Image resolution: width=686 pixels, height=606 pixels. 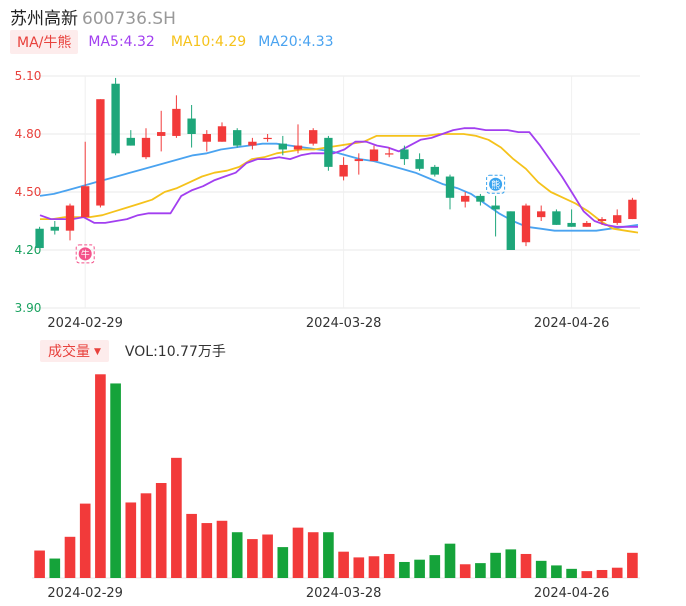 What do you see at coordinates (44, 19) in the screenshot?
I see `stock-name: 苏州高新` at bounding box center [44, 19].